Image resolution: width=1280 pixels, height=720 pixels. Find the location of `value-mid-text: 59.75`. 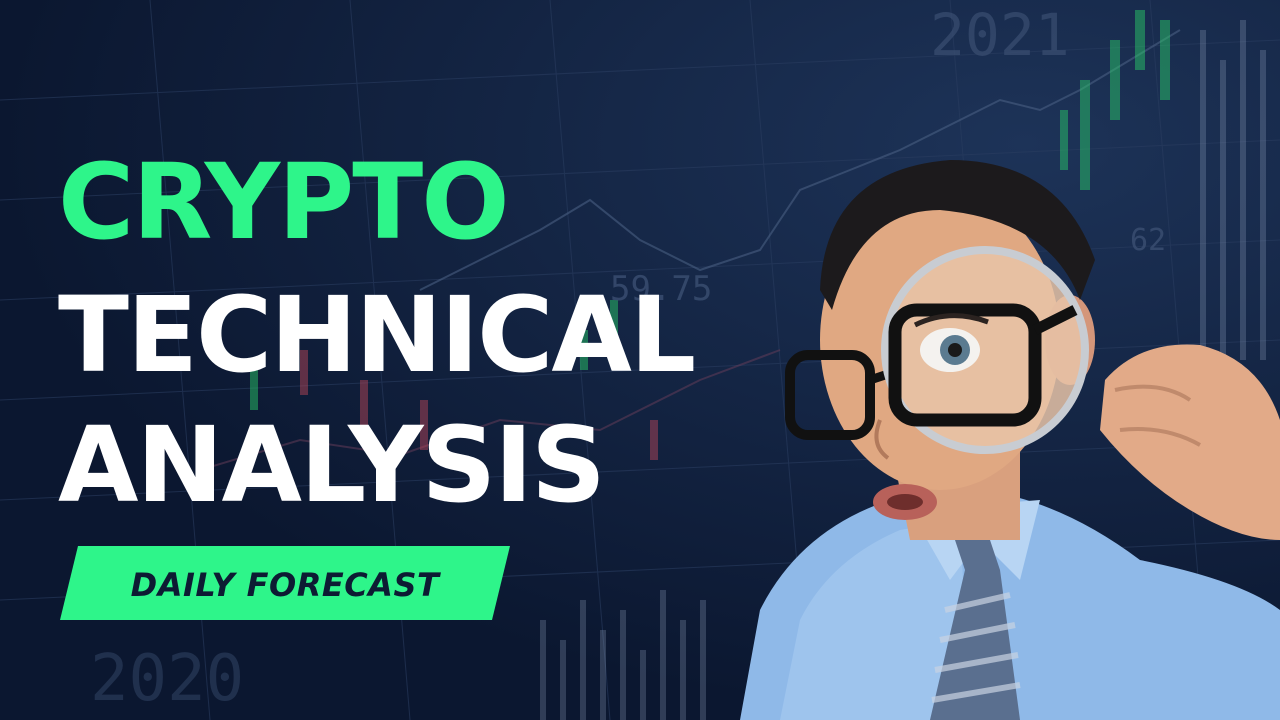

value-mid-text: 59.75 is located at coordinates (661, 289).